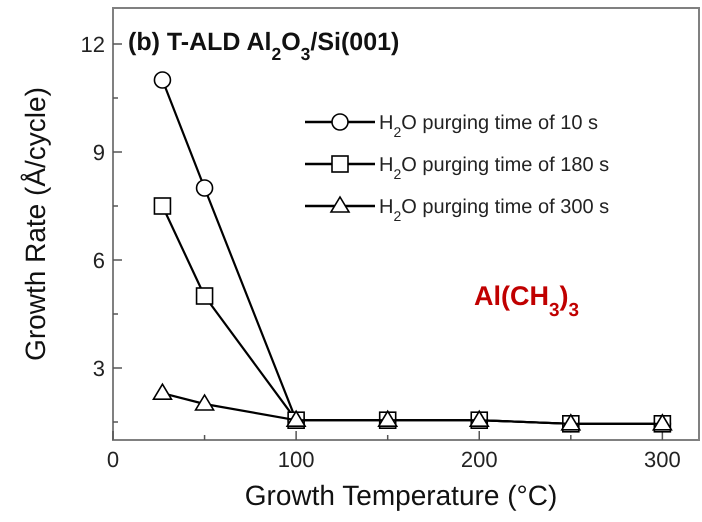  I want to click on y-tick-label: 6, so click(98, 260).